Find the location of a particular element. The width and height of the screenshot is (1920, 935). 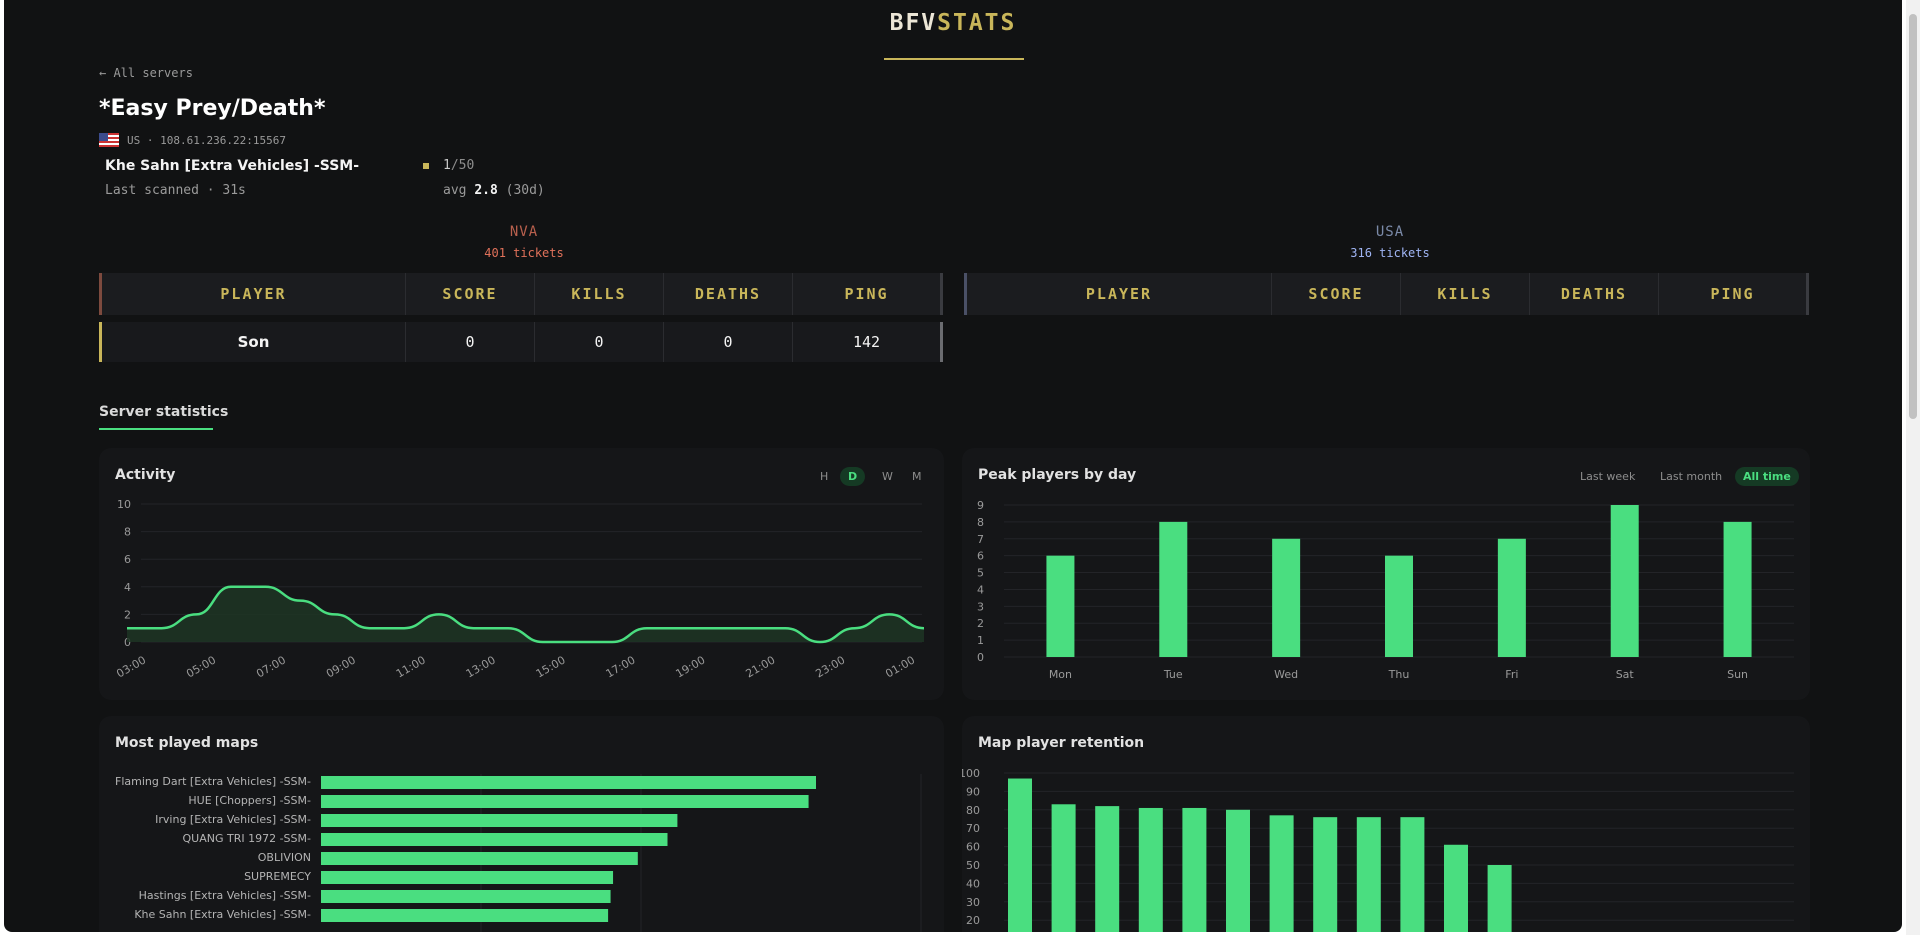

range-m-button: M is located at coordinates (917, 476).